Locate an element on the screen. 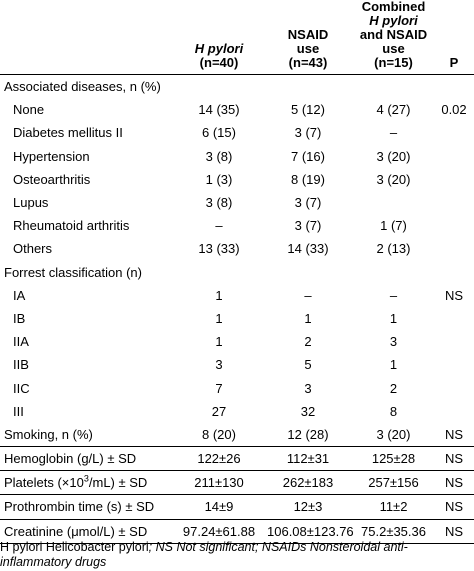 The width and height of the screenshot is (474, 571). row-label-superscript: 3 is located at coordinates (86, 478).